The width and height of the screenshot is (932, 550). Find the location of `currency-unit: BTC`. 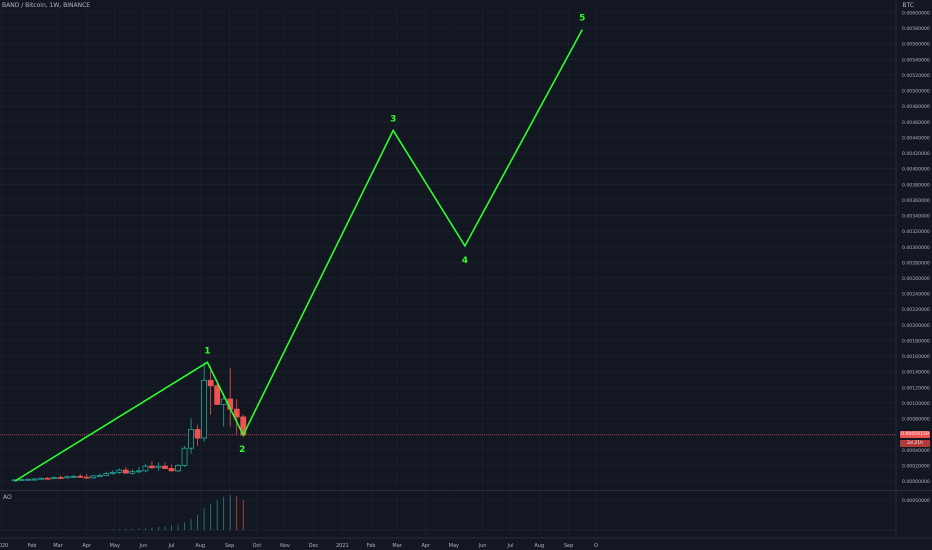

currency-unit: BTC is located at coordinates (908, 5).